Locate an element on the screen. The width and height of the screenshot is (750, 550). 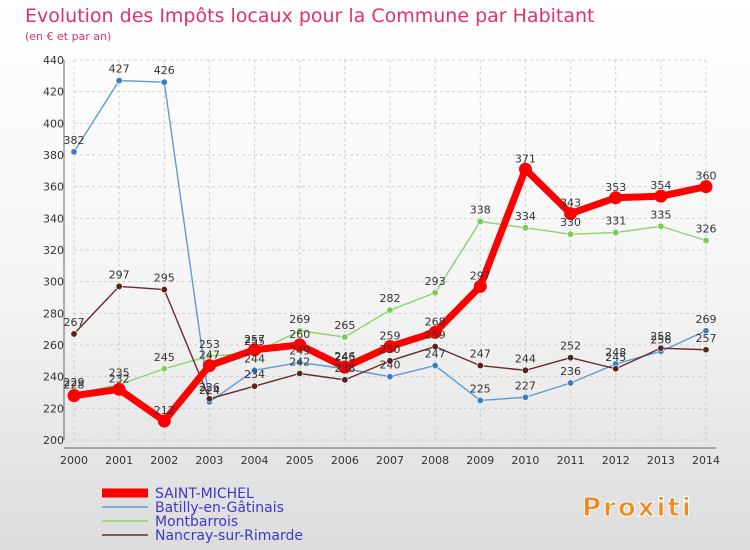
point-saint-michel-2007 is located at coordinates (390, 347).